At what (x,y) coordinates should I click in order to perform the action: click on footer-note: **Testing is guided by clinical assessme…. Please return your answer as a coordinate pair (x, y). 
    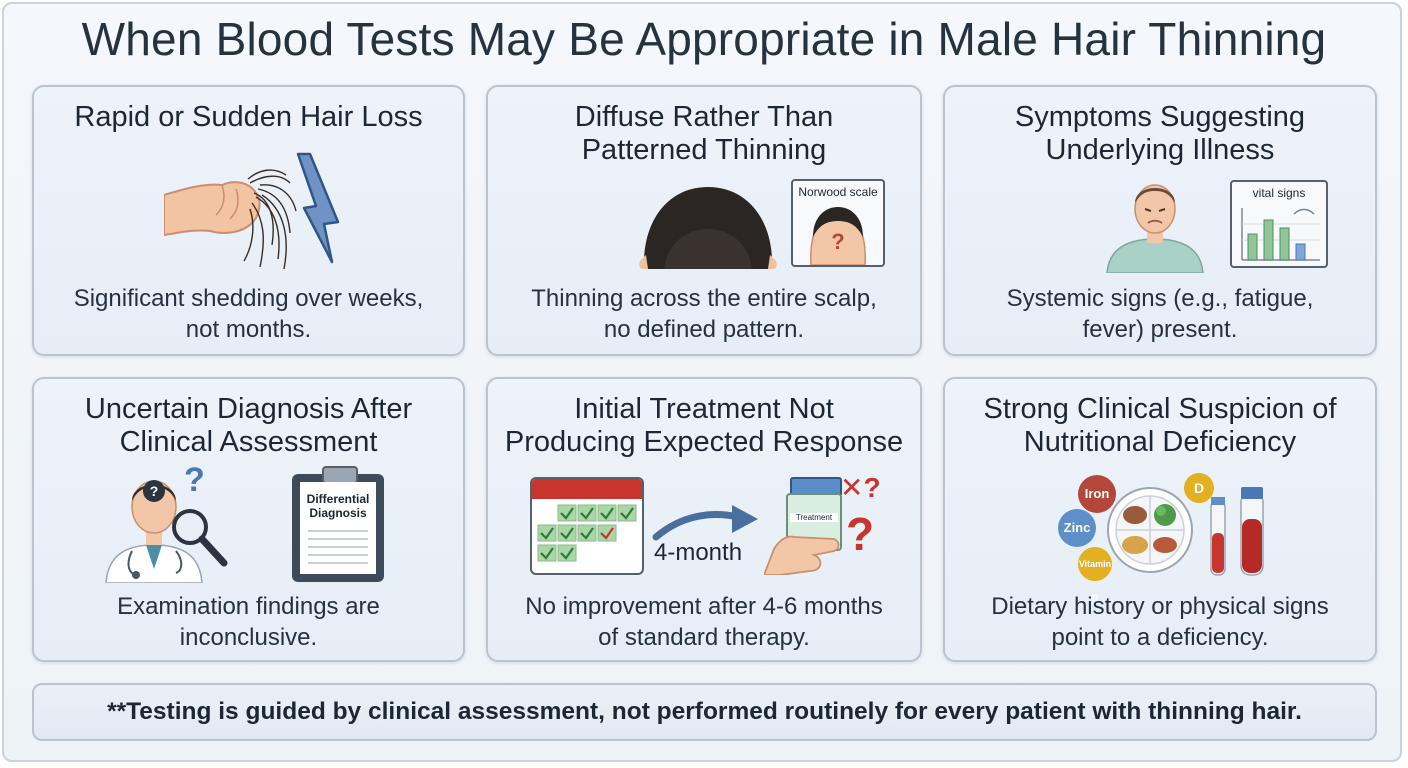
    Looking at the image, I should click on (704, 712).